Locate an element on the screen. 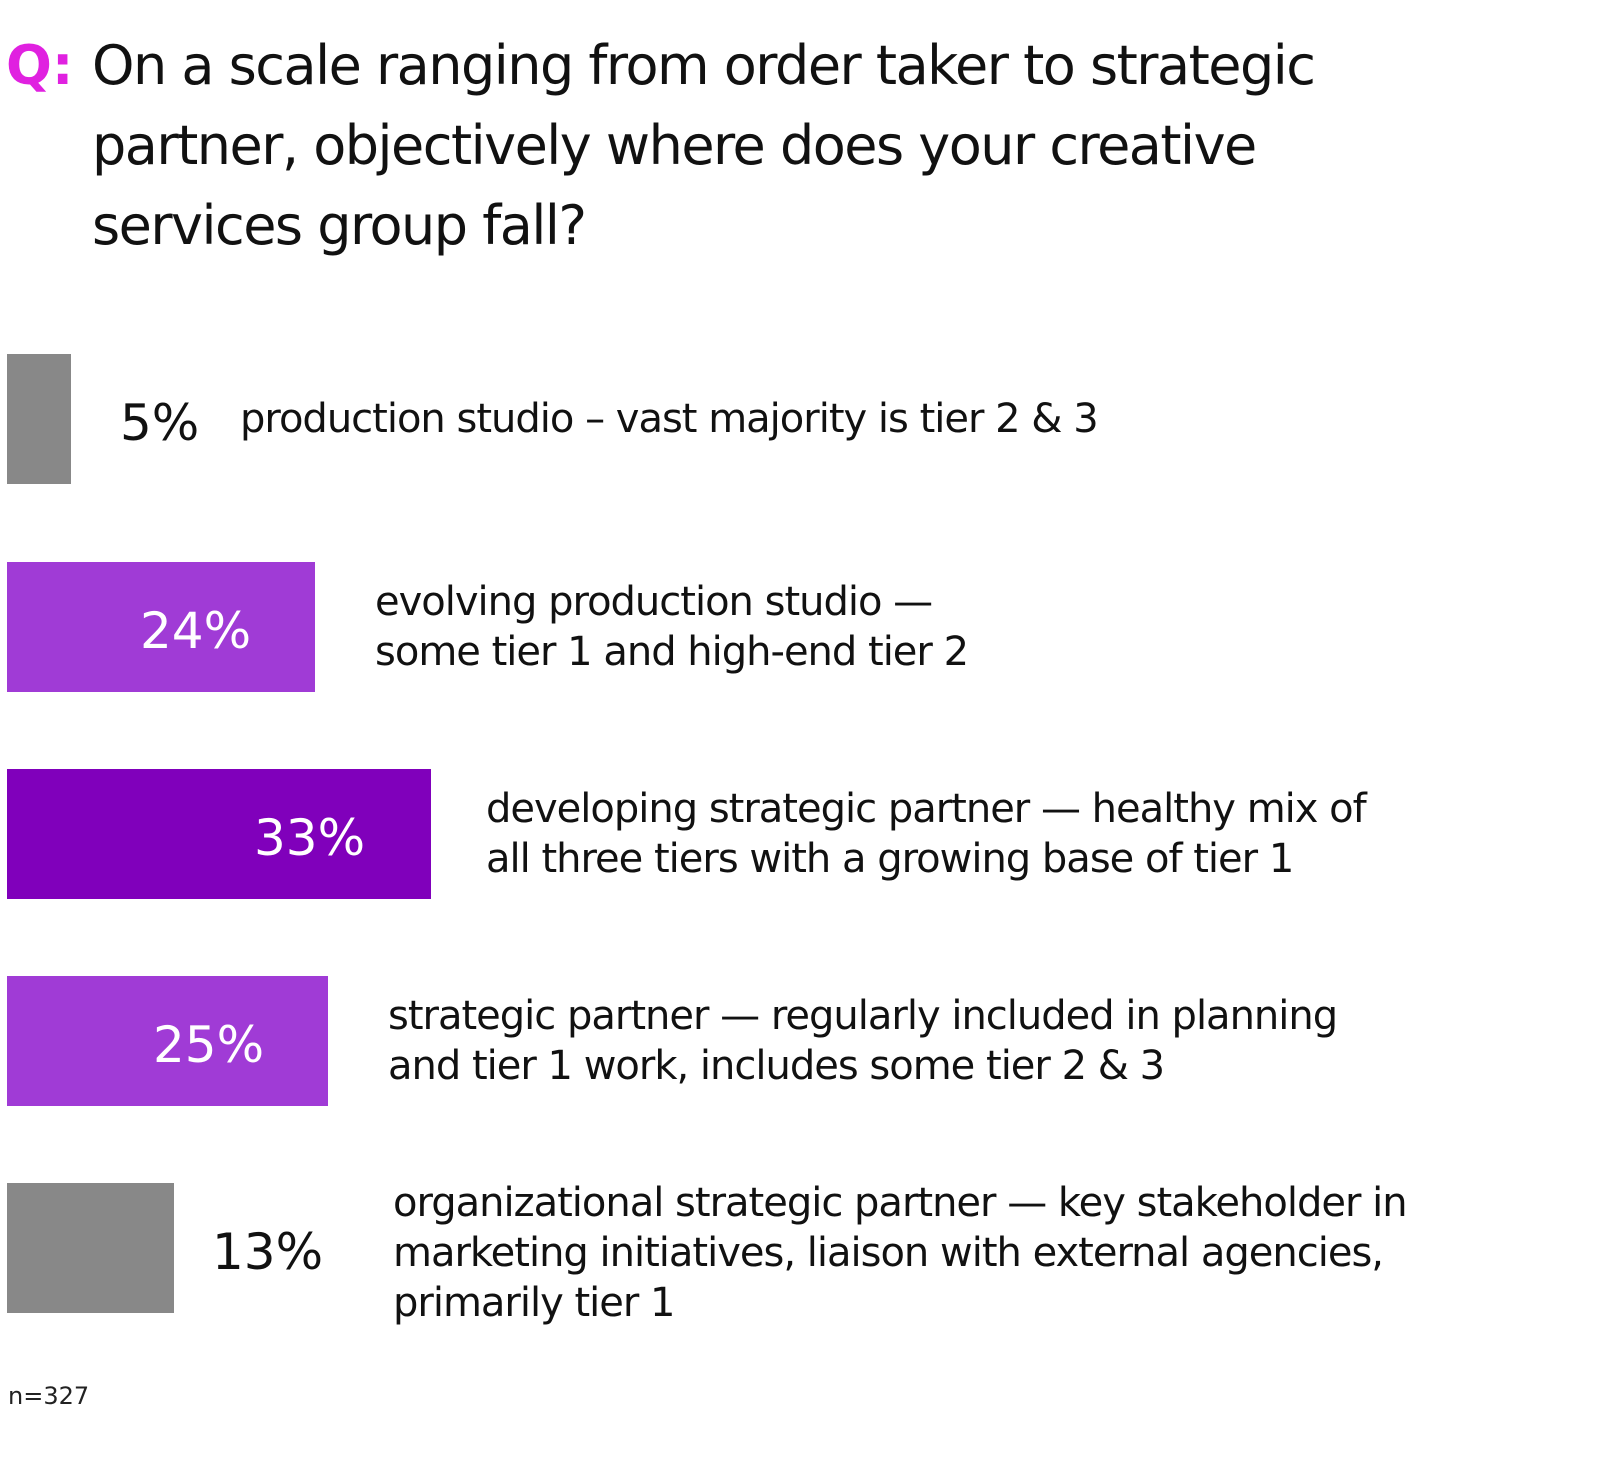  sample-size-note: n=327 is located at coordinates (49, 1396).